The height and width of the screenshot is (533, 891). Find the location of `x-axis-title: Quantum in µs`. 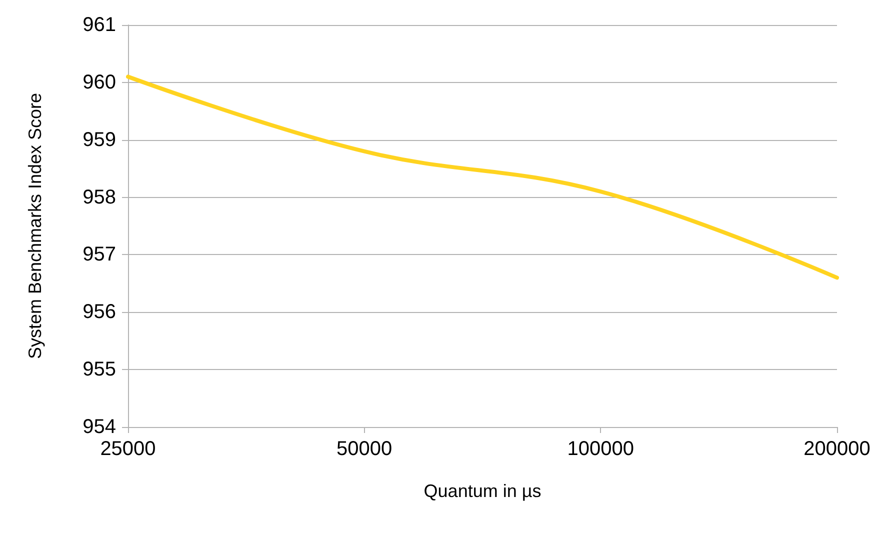

x-axis-title: Quantum in µs is located at coordinates (483, 491).